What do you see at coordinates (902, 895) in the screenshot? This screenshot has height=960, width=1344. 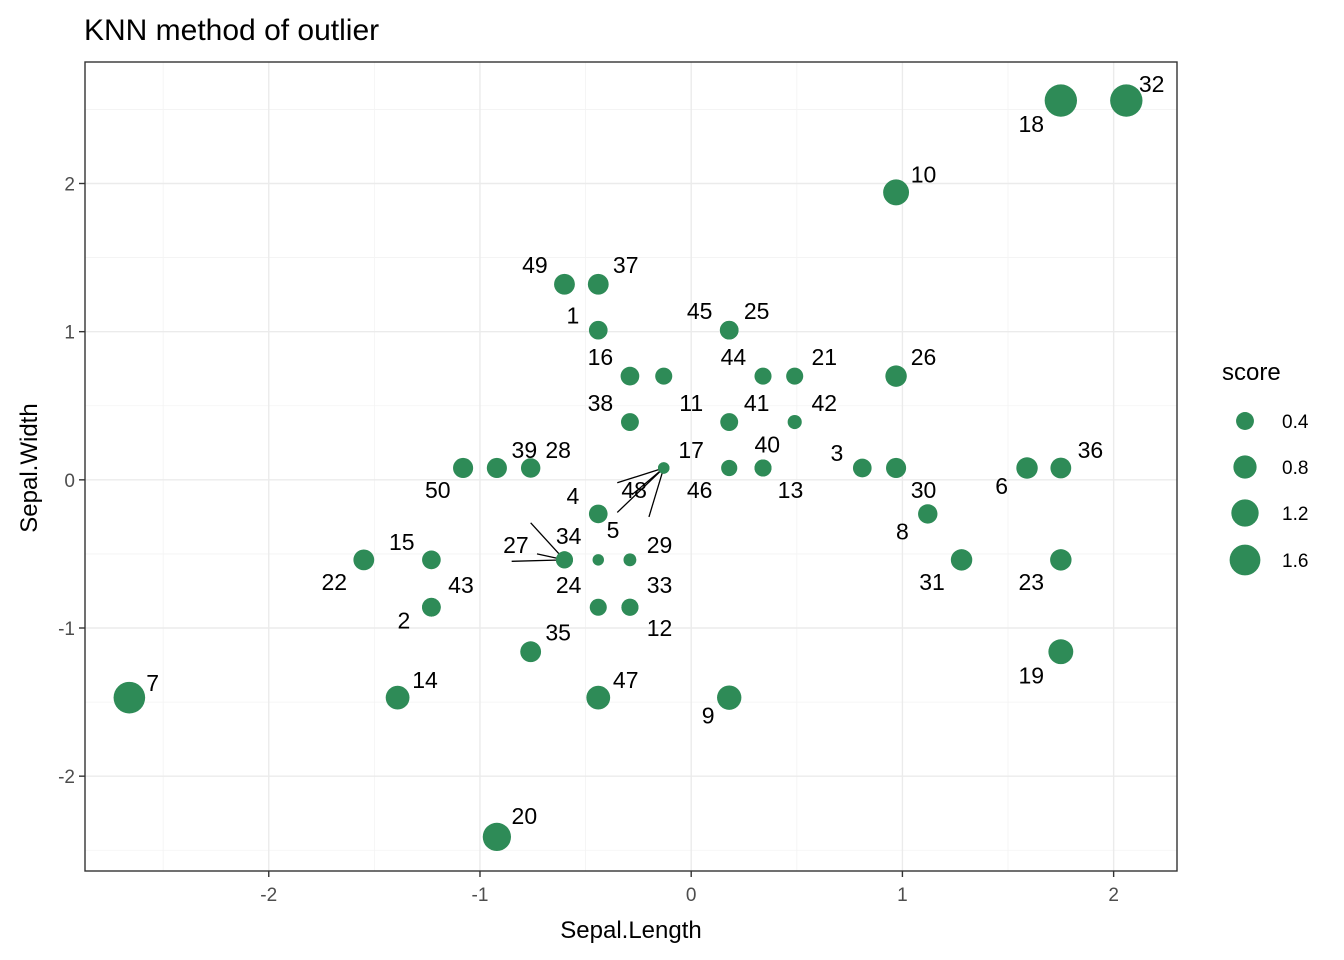 I see `x-tick-label: 1` at bounding box center [902, 895].